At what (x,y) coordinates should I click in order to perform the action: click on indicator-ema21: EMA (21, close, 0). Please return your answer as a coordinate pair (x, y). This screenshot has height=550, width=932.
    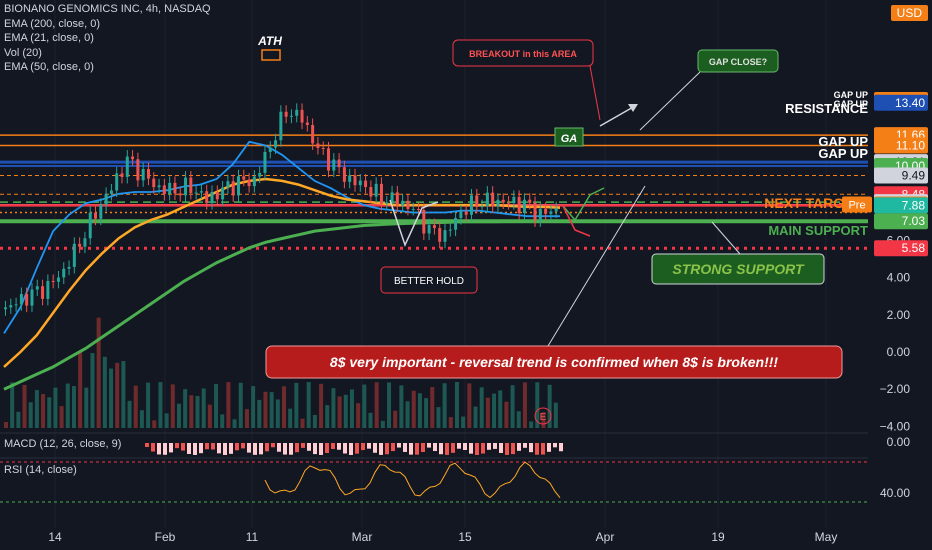
    Looking at the image, I should click on (49, 38).